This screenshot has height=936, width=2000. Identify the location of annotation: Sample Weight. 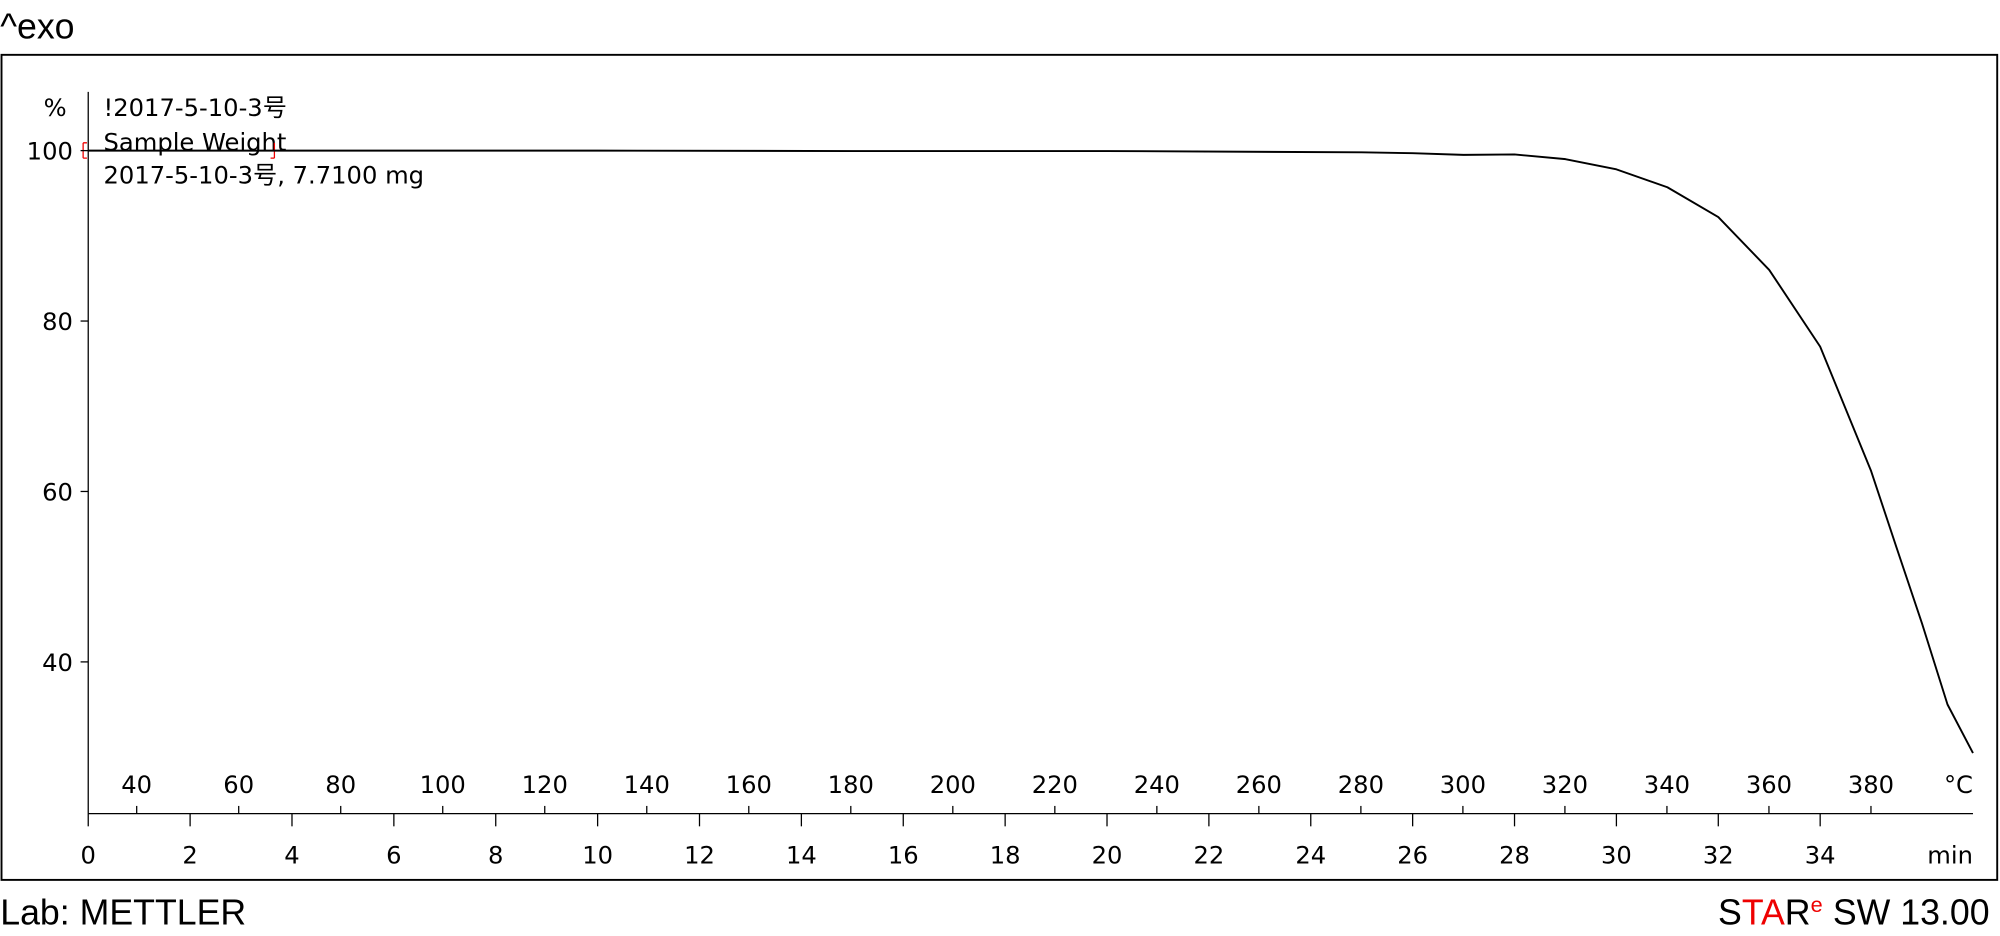
(195, 142).